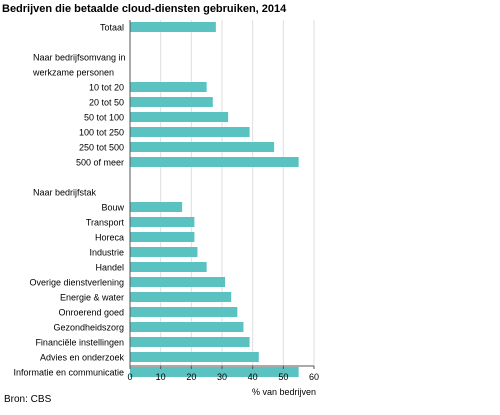 The height and width of the screenshot is (415, 500). What do you see at coordinates (73, 73) in the screenshot?
I see `group-header-label: werkzame personen` at bounding box center [73, 73].